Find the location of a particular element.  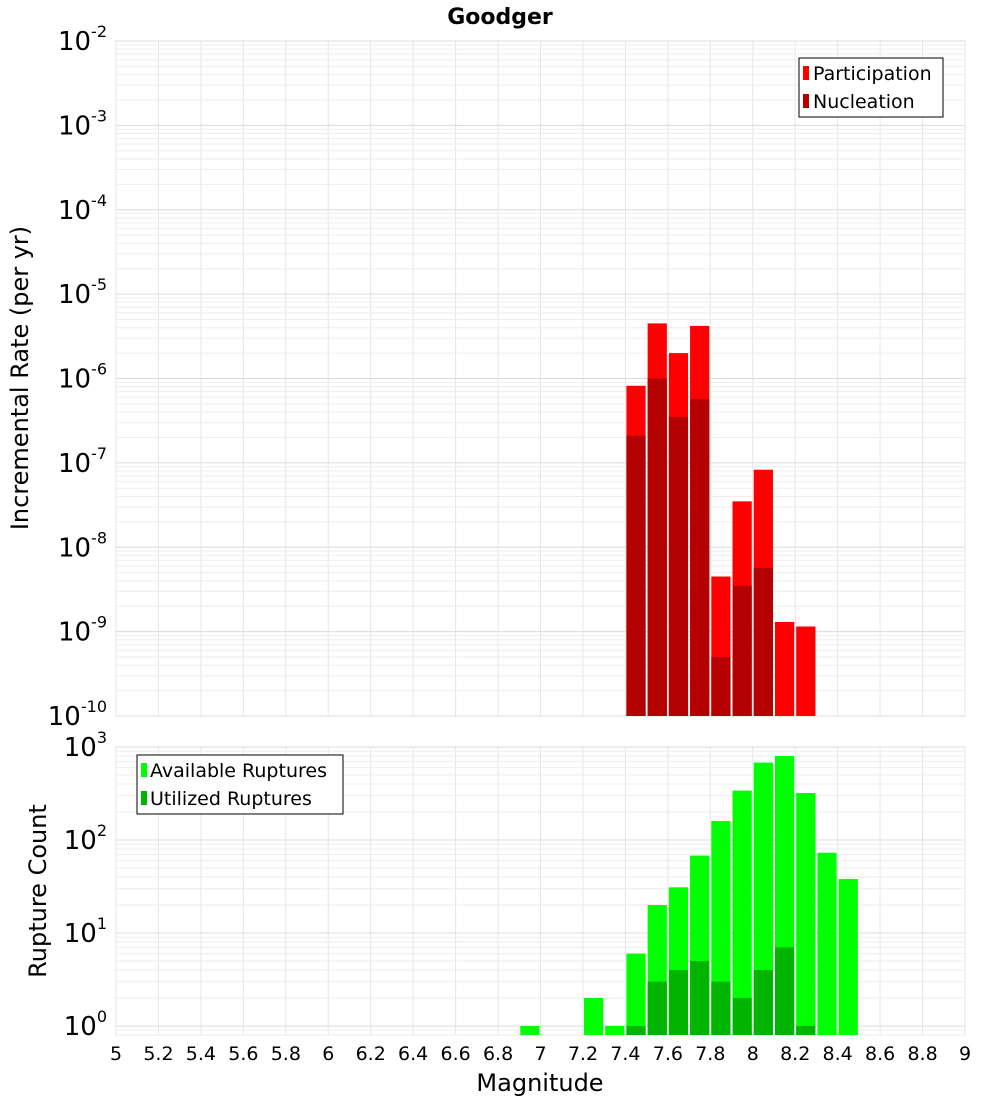

top-y-tick-label: 10⁻² is located at coordinates (82, 39).